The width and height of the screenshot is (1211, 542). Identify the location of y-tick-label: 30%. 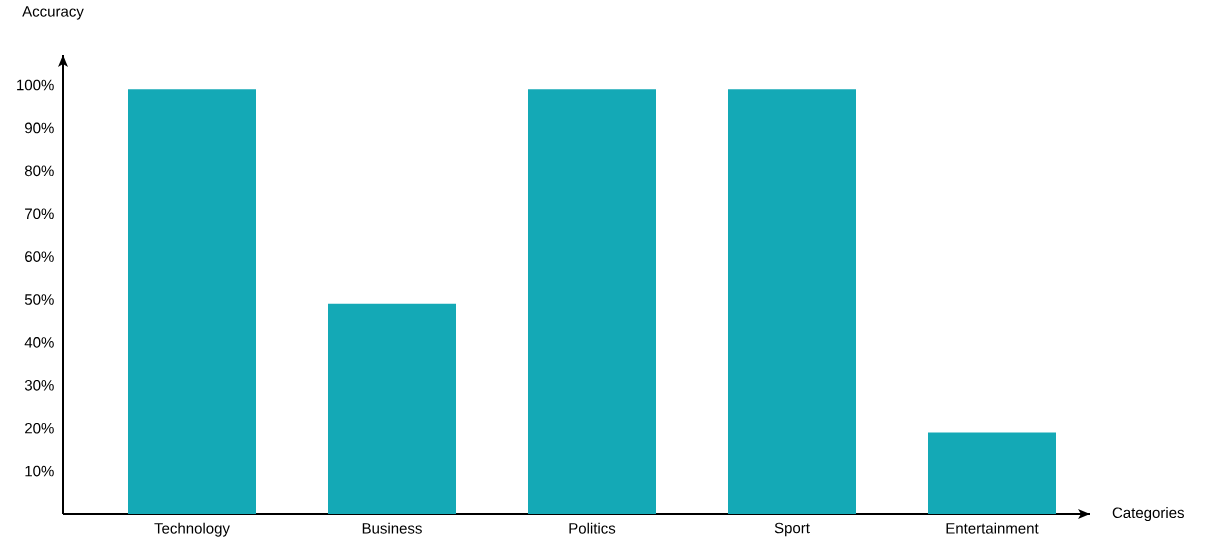
(39, 385).